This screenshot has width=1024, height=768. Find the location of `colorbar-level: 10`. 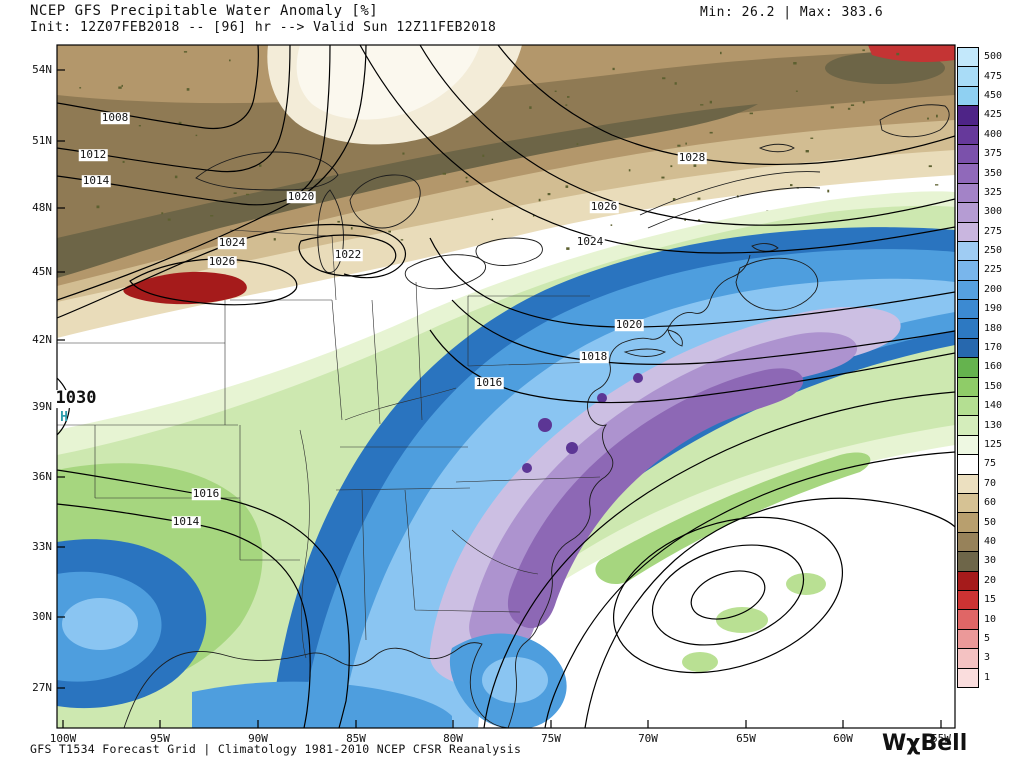

colorbar-level: 10 is located at coordinates (979, 619).